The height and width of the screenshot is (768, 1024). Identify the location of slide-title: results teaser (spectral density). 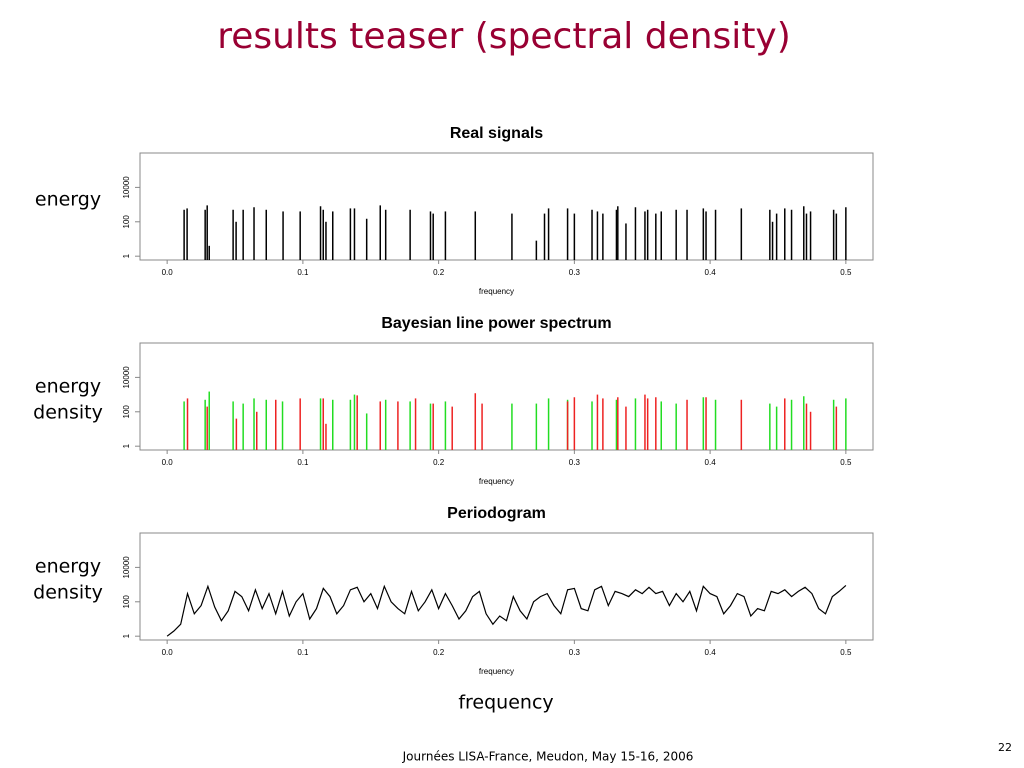
(504, 36).